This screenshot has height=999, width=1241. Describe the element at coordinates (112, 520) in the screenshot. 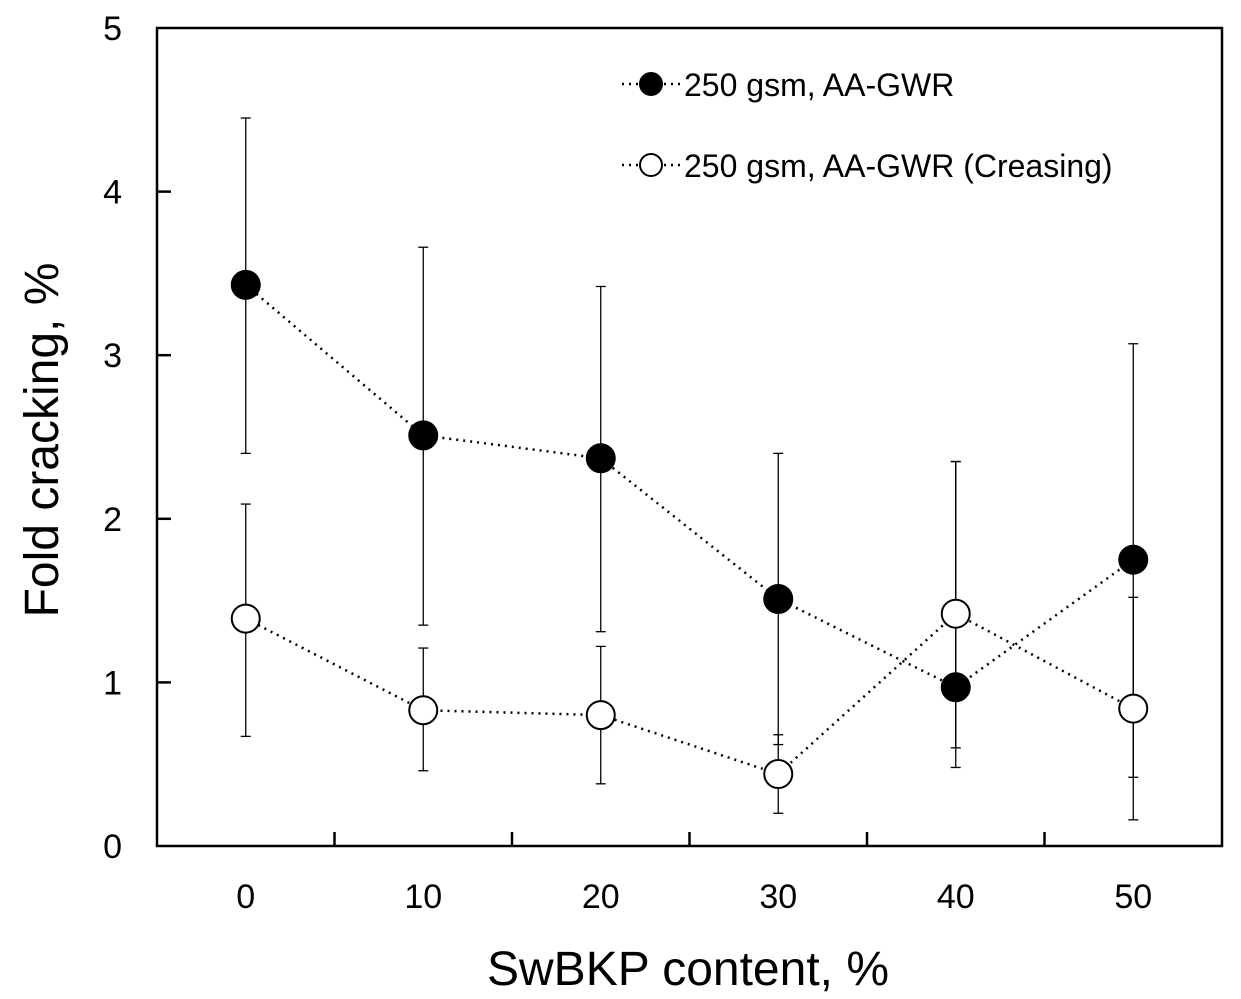

I see `y-tick-label: 2` at that location.